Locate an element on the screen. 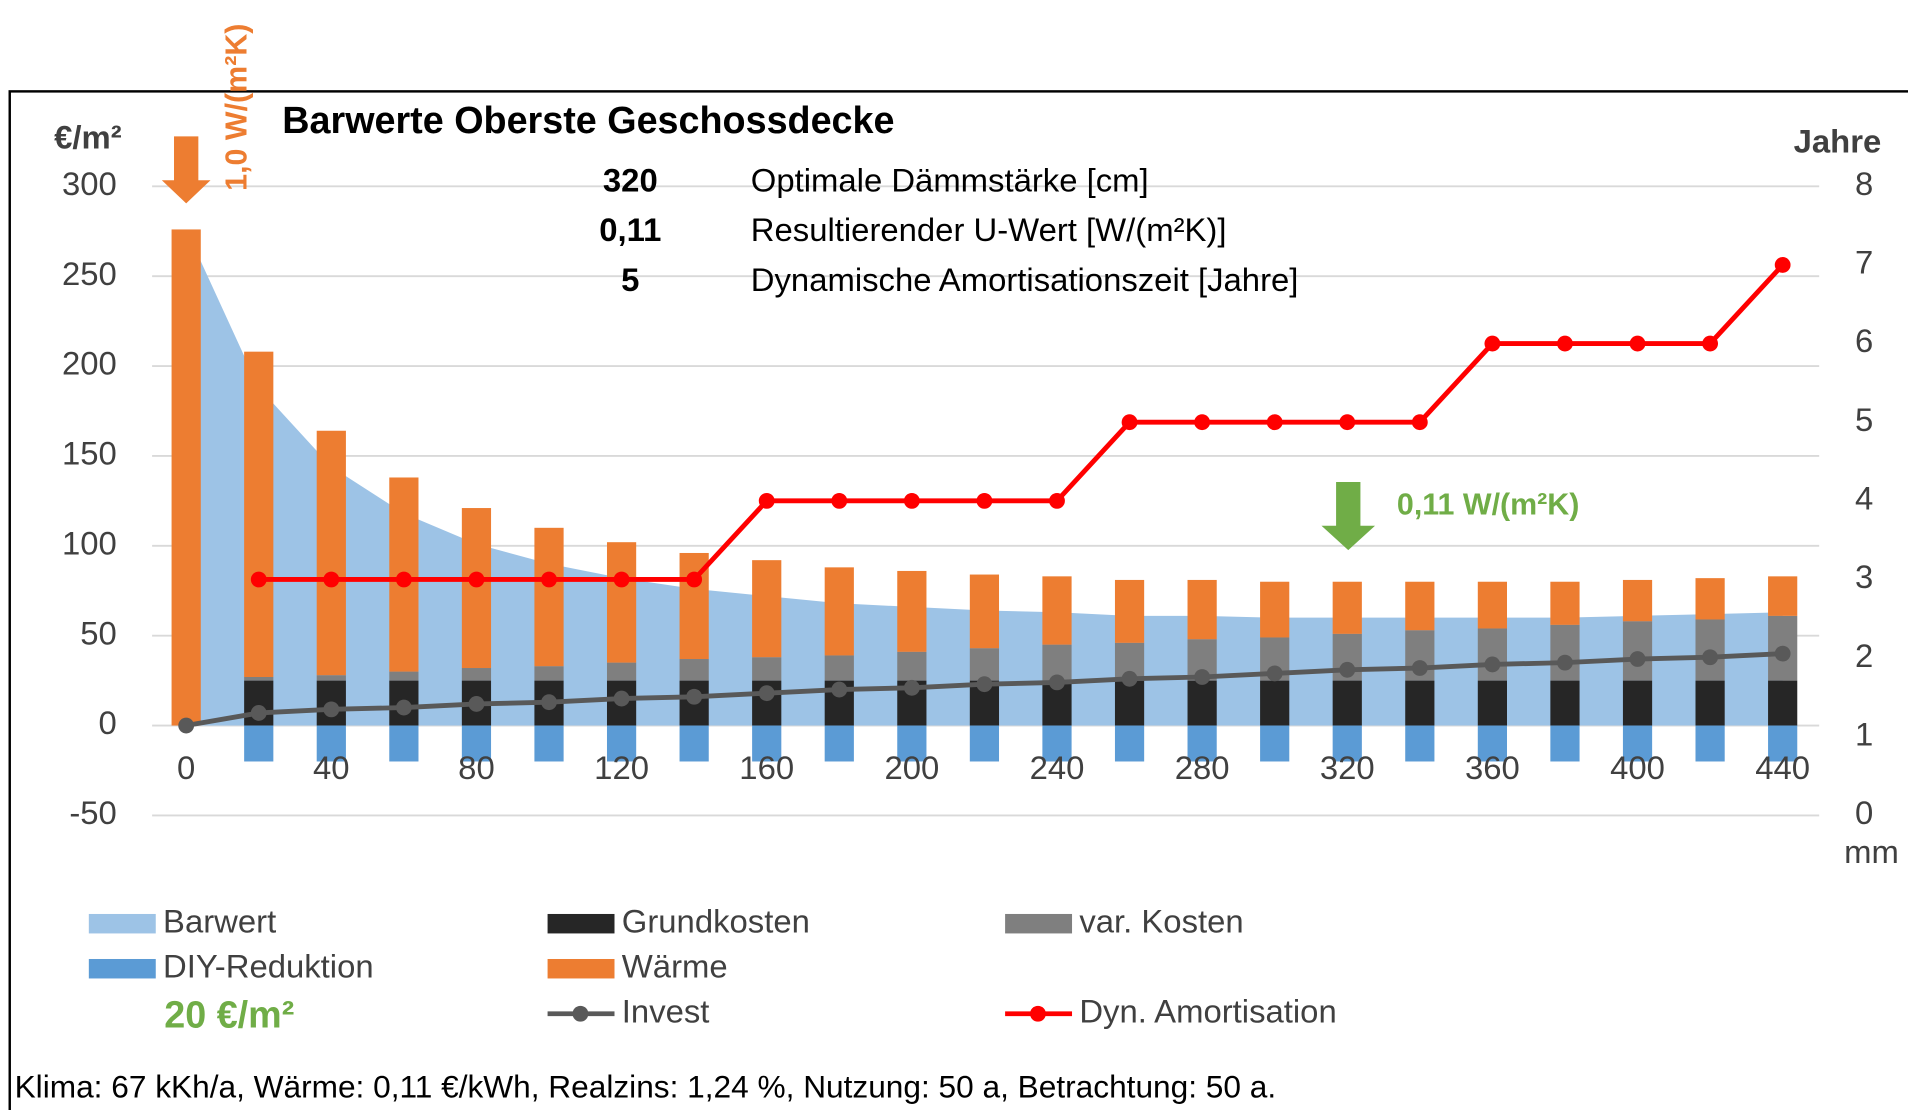  legend-label: Barwert is located at coordinates (219, 920).